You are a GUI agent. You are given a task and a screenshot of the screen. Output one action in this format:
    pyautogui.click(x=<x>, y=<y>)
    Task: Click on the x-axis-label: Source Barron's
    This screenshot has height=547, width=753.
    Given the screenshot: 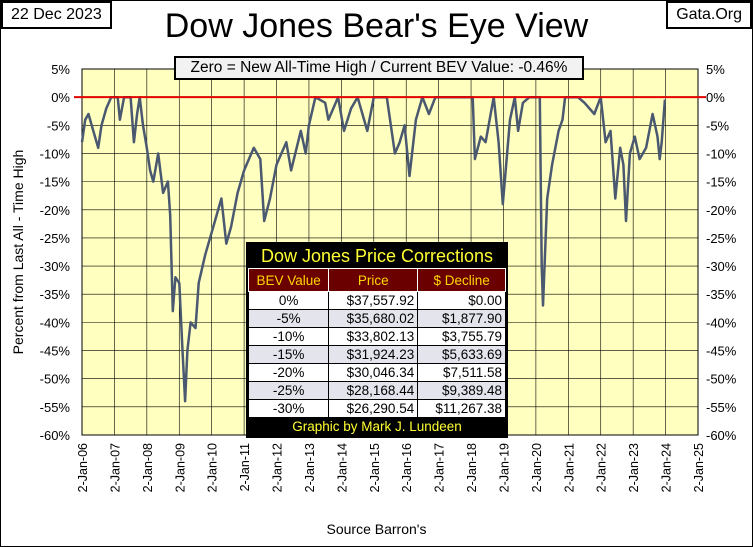 What is the action you would take?
    pyautogui.click(x=376, y=529)
    